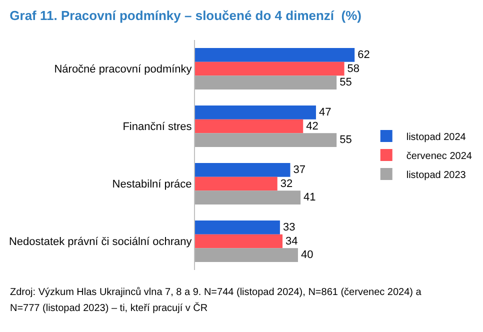 The image size is (483, 332). Describe the element at coordinates (353, 68) in the screenshot. I see `data-label: 58` at that location.